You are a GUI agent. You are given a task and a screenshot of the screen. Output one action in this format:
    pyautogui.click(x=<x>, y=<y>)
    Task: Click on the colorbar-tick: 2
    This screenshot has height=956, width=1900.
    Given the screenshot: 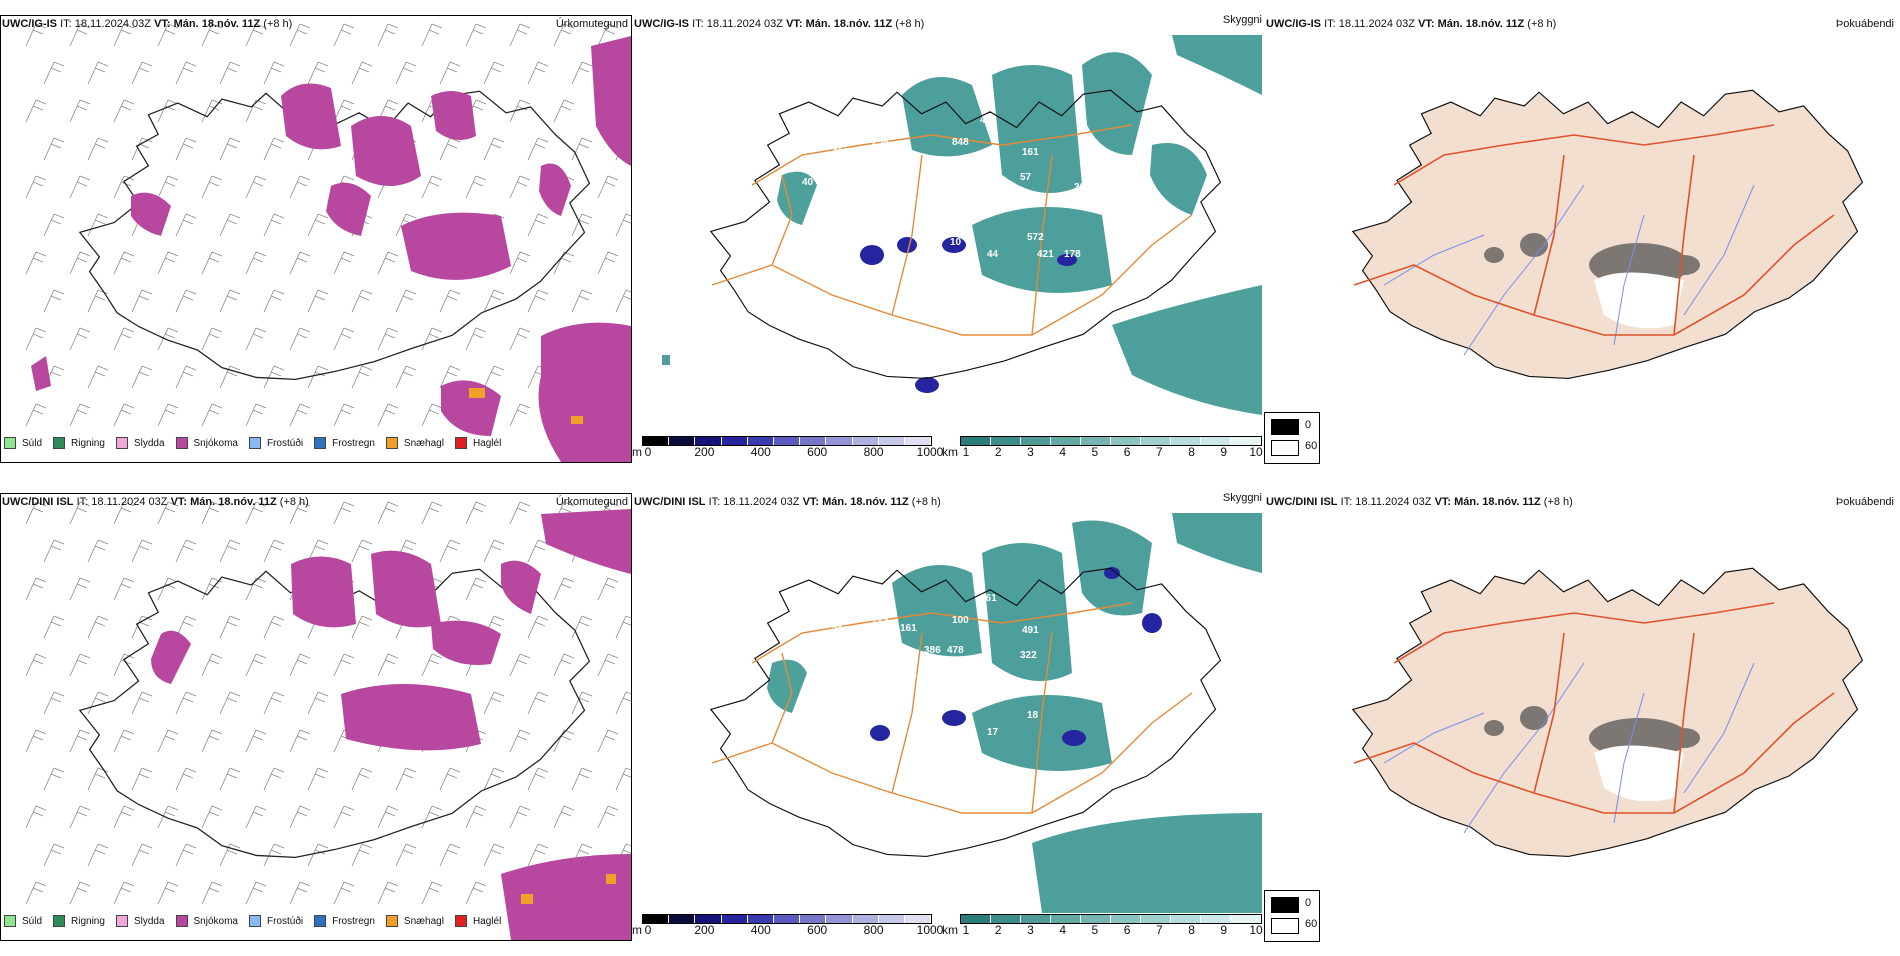 What is the action you would take?
    pyautogui.click(x=998, y=452)
    